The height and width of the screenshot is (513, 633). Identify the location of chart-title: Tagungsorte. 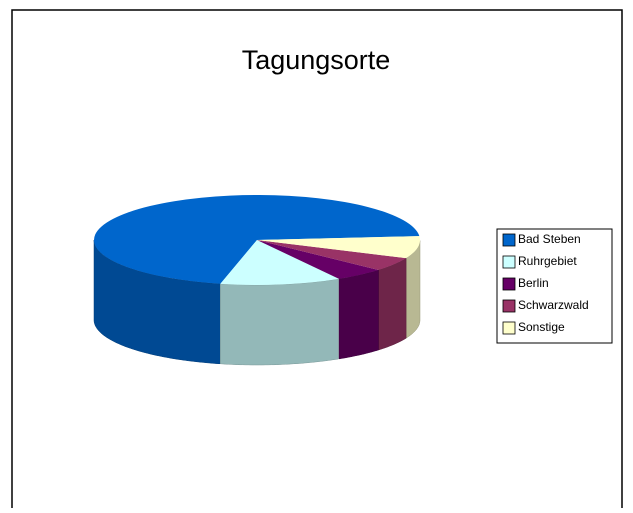
(316, 60).